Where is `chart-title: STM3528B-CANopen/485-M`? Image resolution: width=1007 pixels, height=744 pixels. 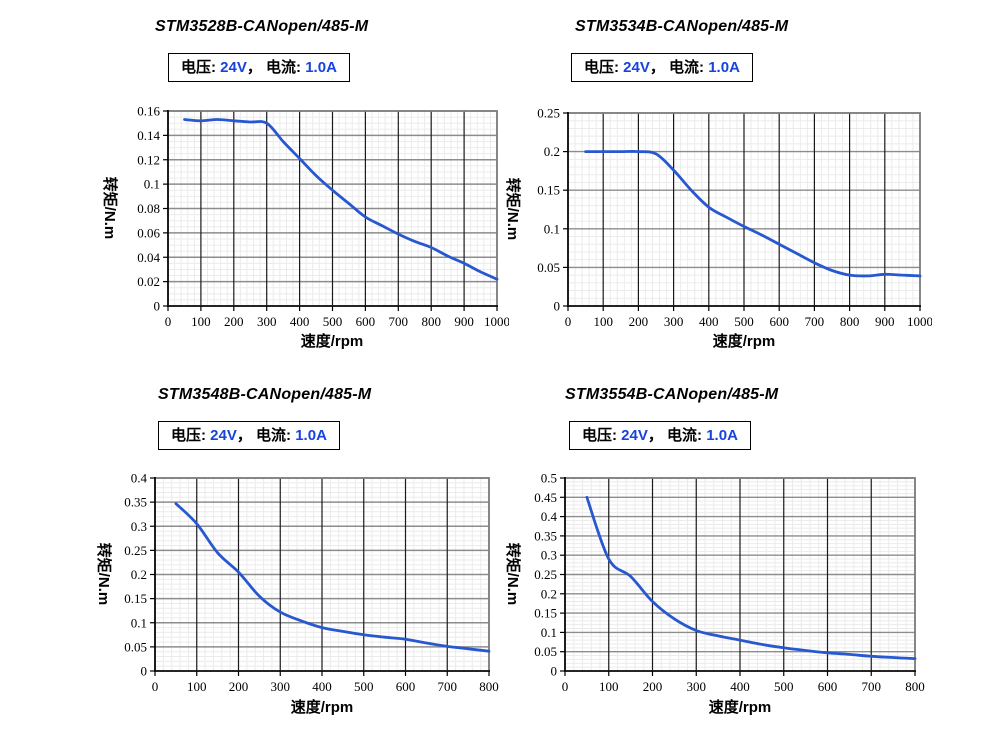 chart-title: STM3528B-CANopen/485-M is located at coordinates (262, 26).